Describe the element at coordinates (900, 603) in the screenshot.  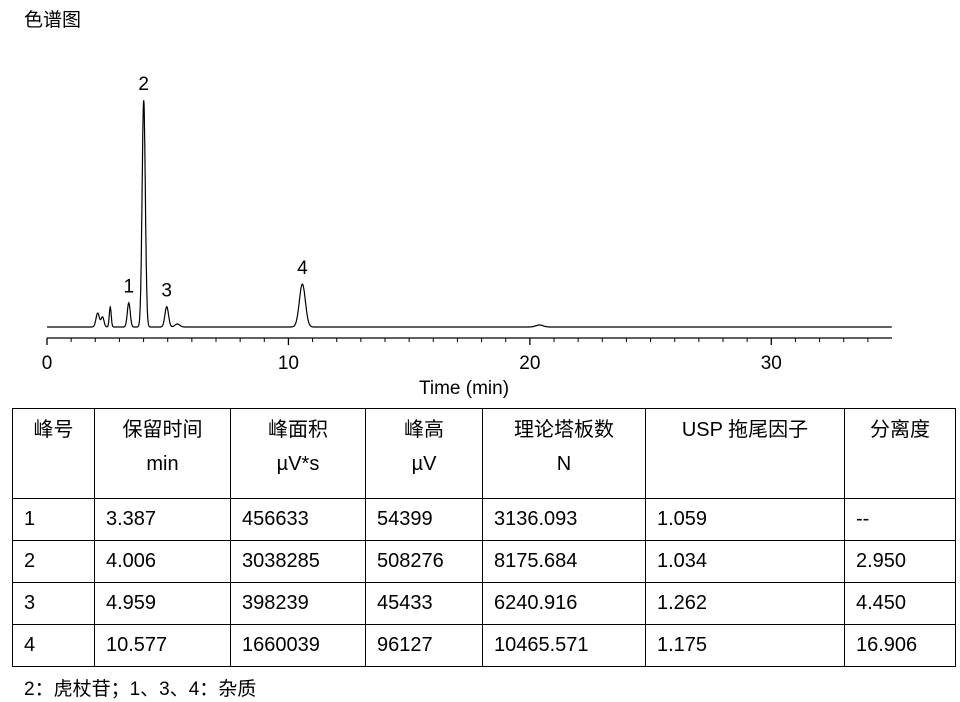
I see `table-cell: 4.450` at that location.